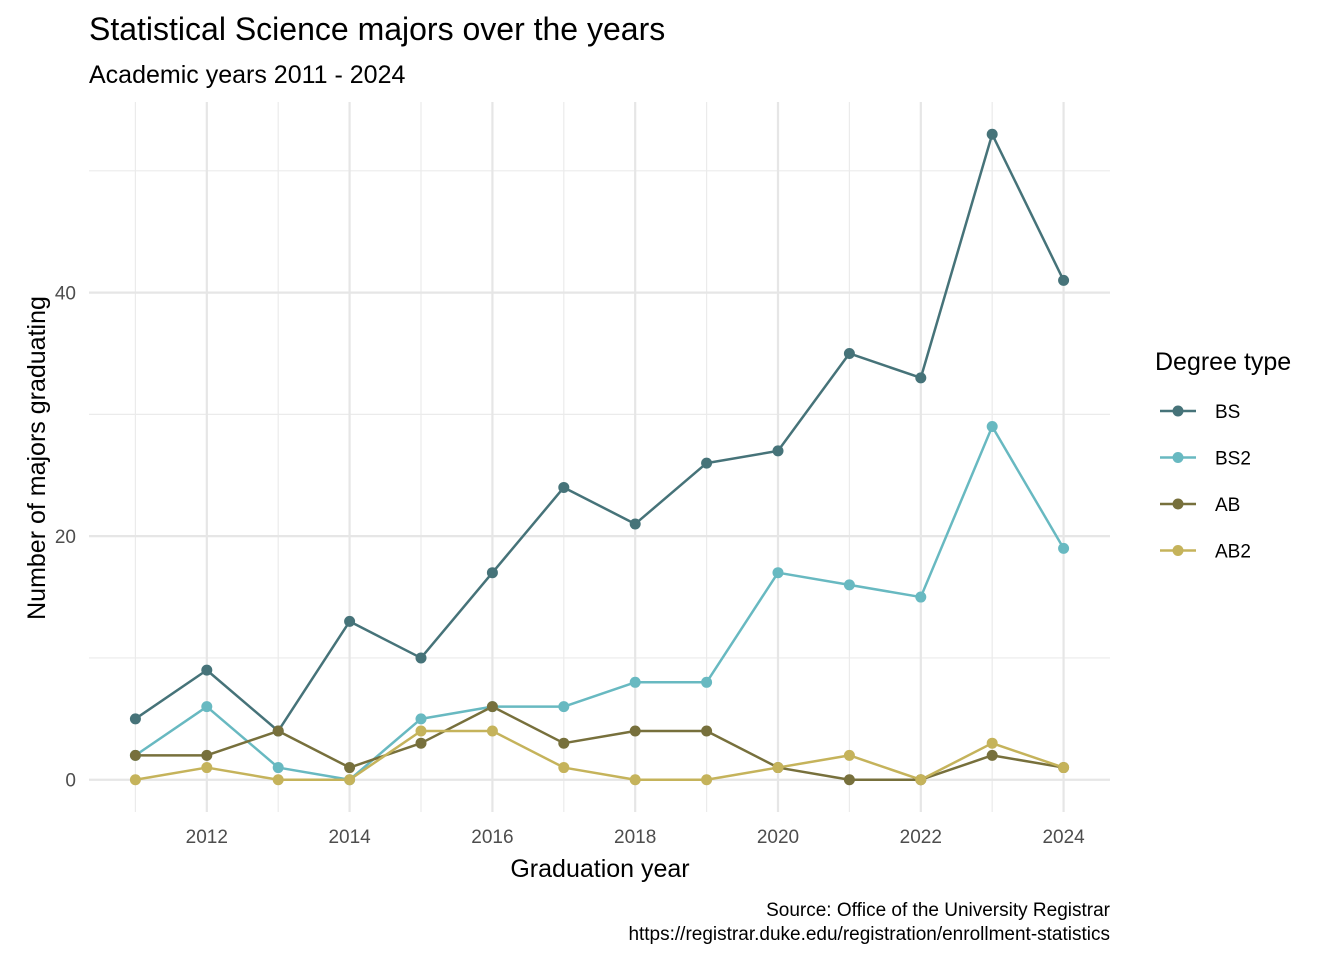  What do you see at coordinates (599, 755) in the screenshot?
I see `series-line-ab2` at bounding box center [599, 755].